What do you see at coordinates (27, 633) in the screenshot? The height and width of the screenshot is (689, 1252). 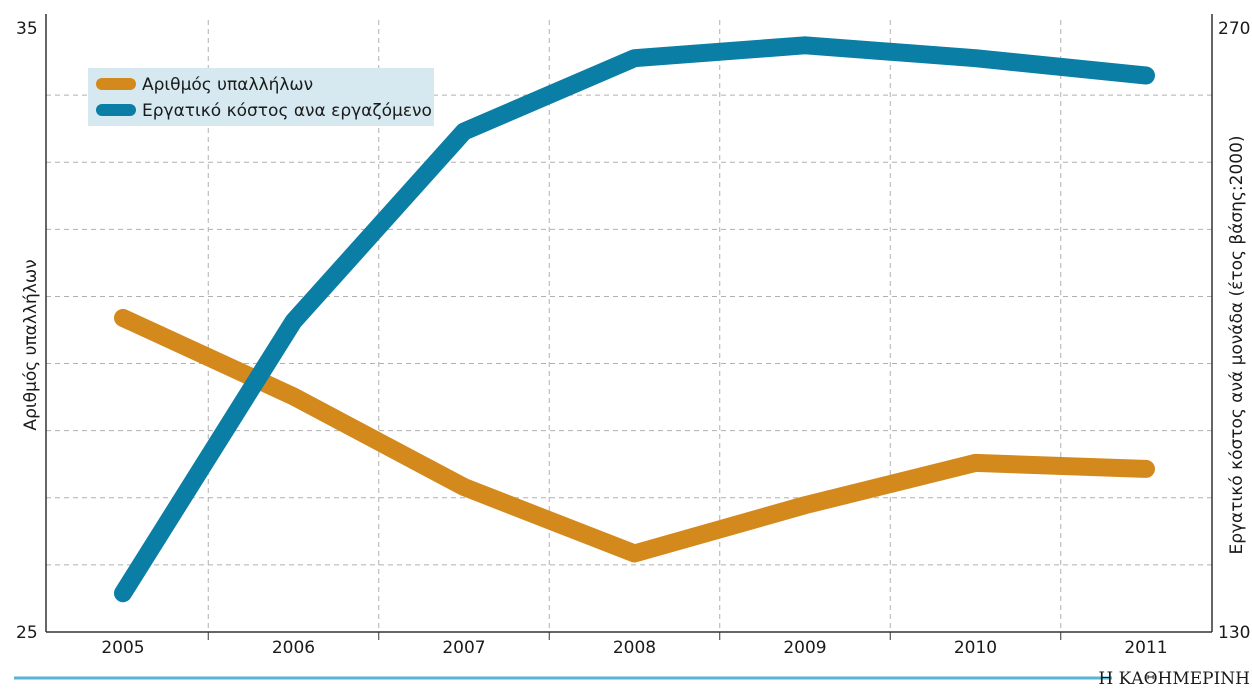 I see `left-tick-label: 25` at bounding box center [27, 633].